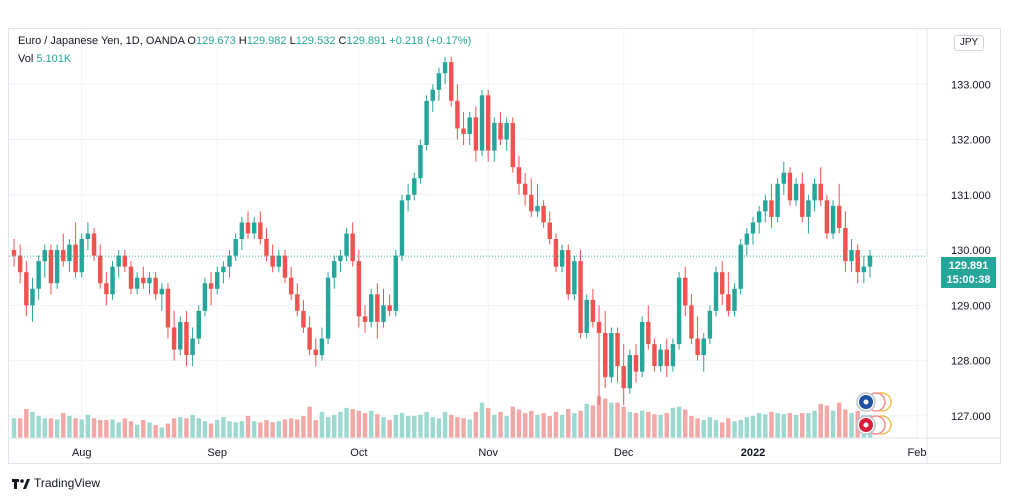  Describe the element at coordinates (56, 483) in the screenshot. I see `tradingview-branding: TradingView` at that location.